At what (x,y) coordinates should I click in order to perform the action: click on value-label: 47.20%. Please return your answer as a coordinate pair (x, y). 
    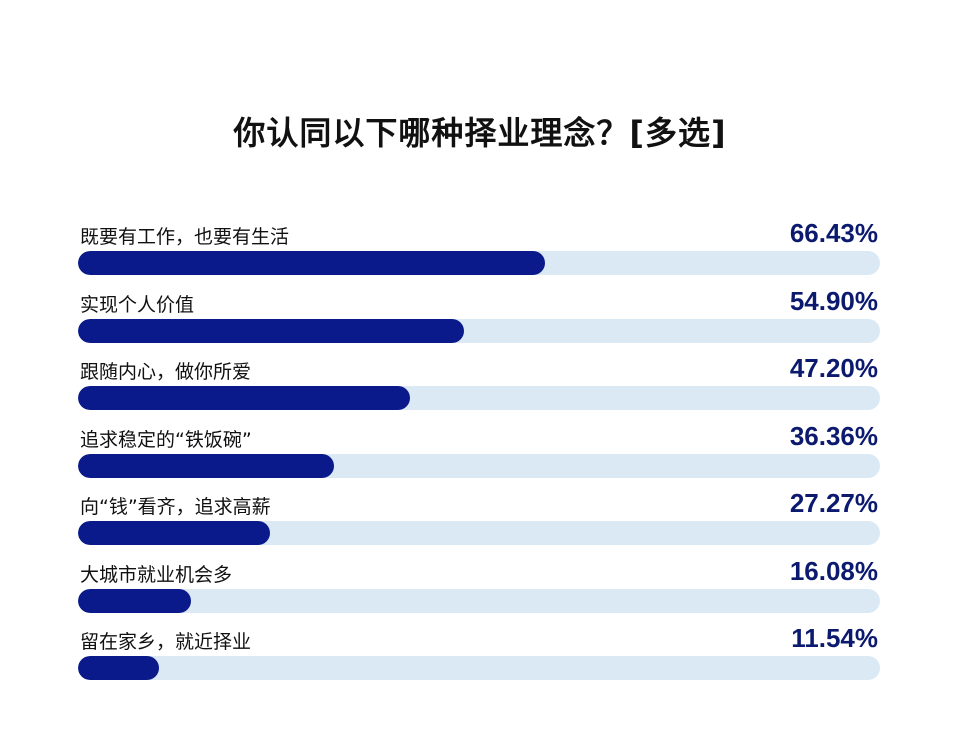
    Looking at the image, I should click on (833, 368).